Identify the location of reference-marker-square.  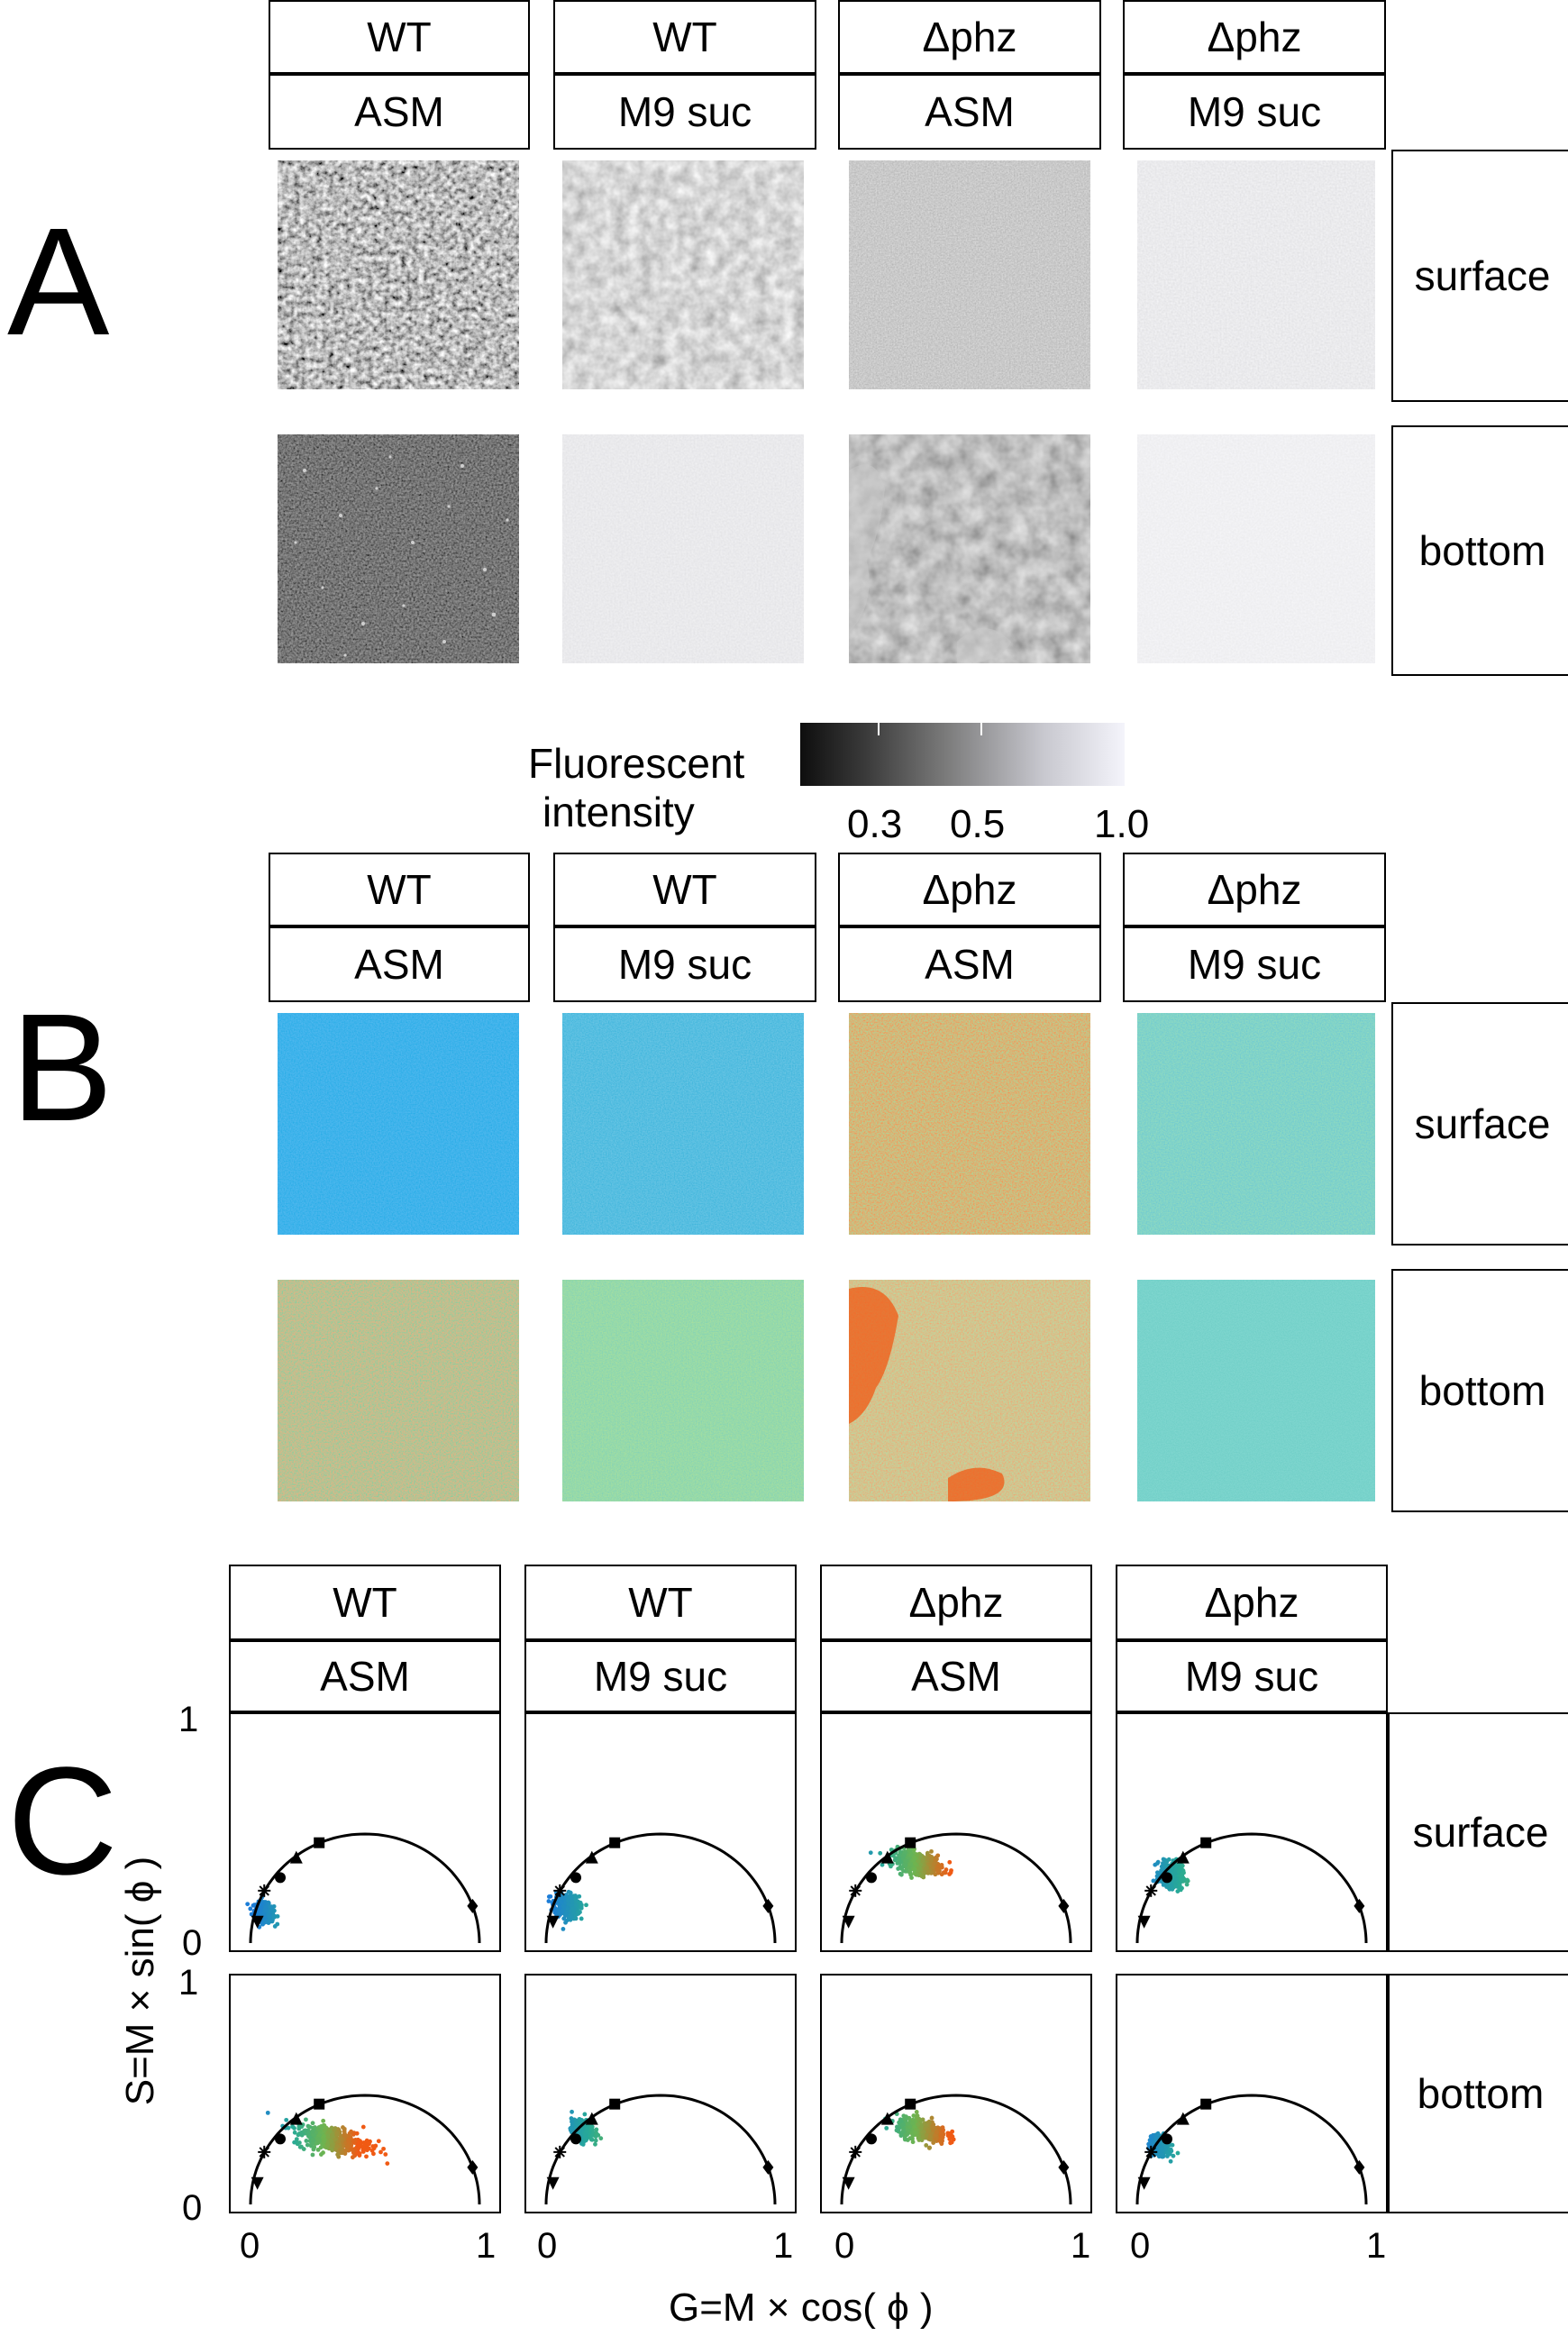
(1206, 2104).